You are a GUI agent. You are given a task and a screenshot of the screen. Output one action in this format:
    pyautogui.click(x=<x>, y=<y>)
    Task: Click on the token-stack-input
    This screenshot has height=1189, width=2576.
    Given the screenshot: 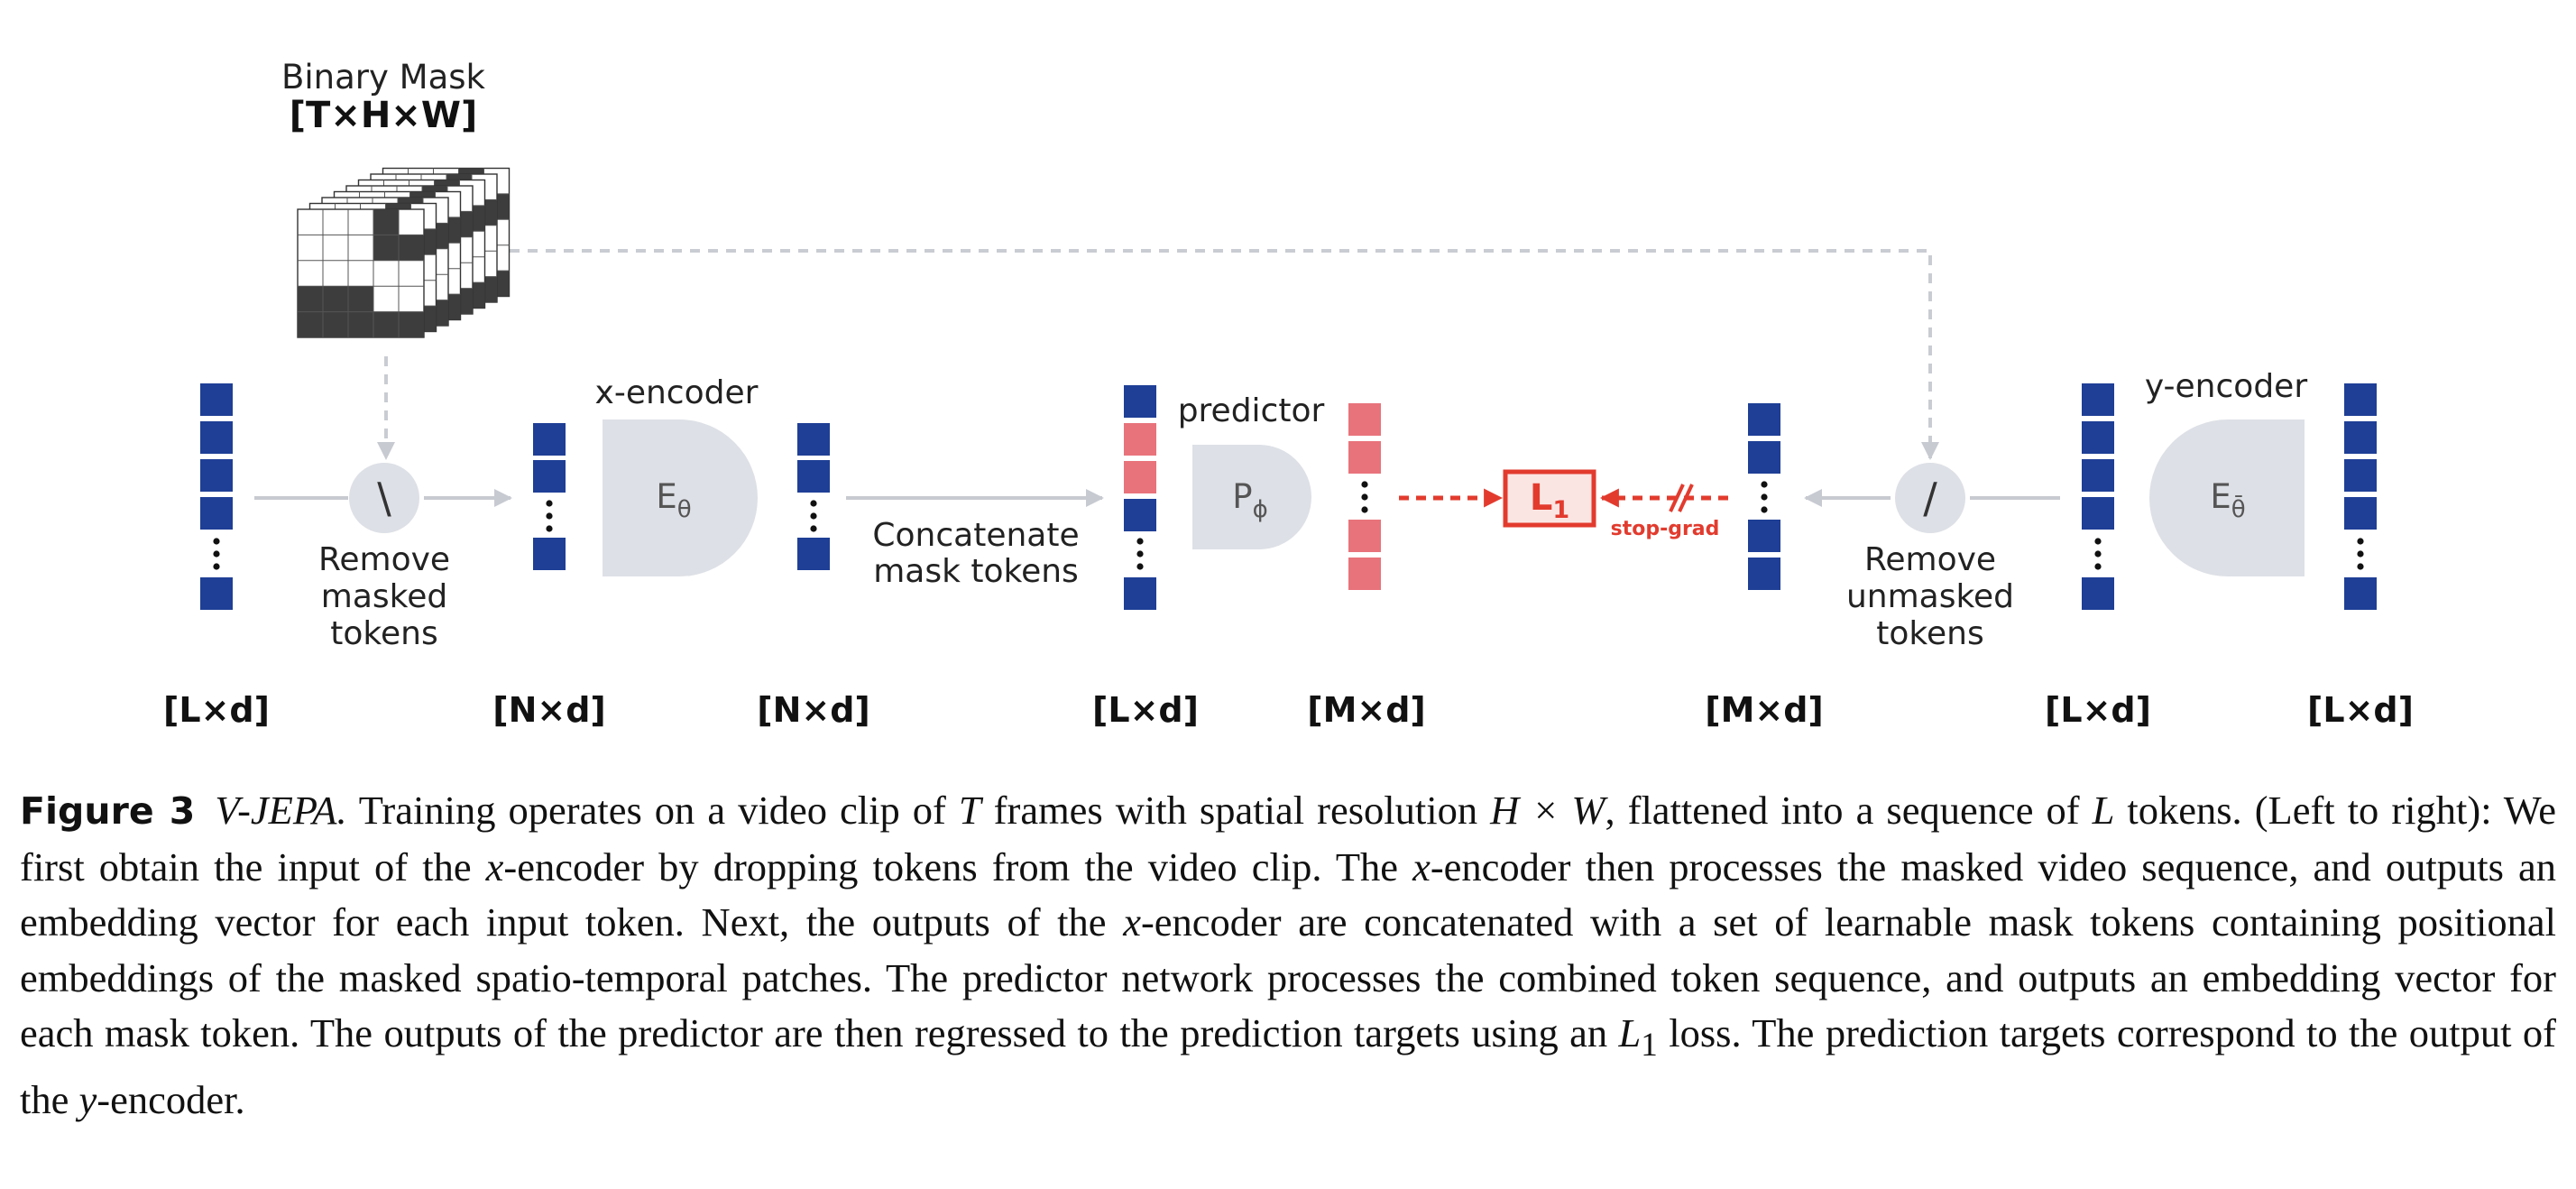 What is the action you would take?
    pyautogui.click(x=217, y=496)
    